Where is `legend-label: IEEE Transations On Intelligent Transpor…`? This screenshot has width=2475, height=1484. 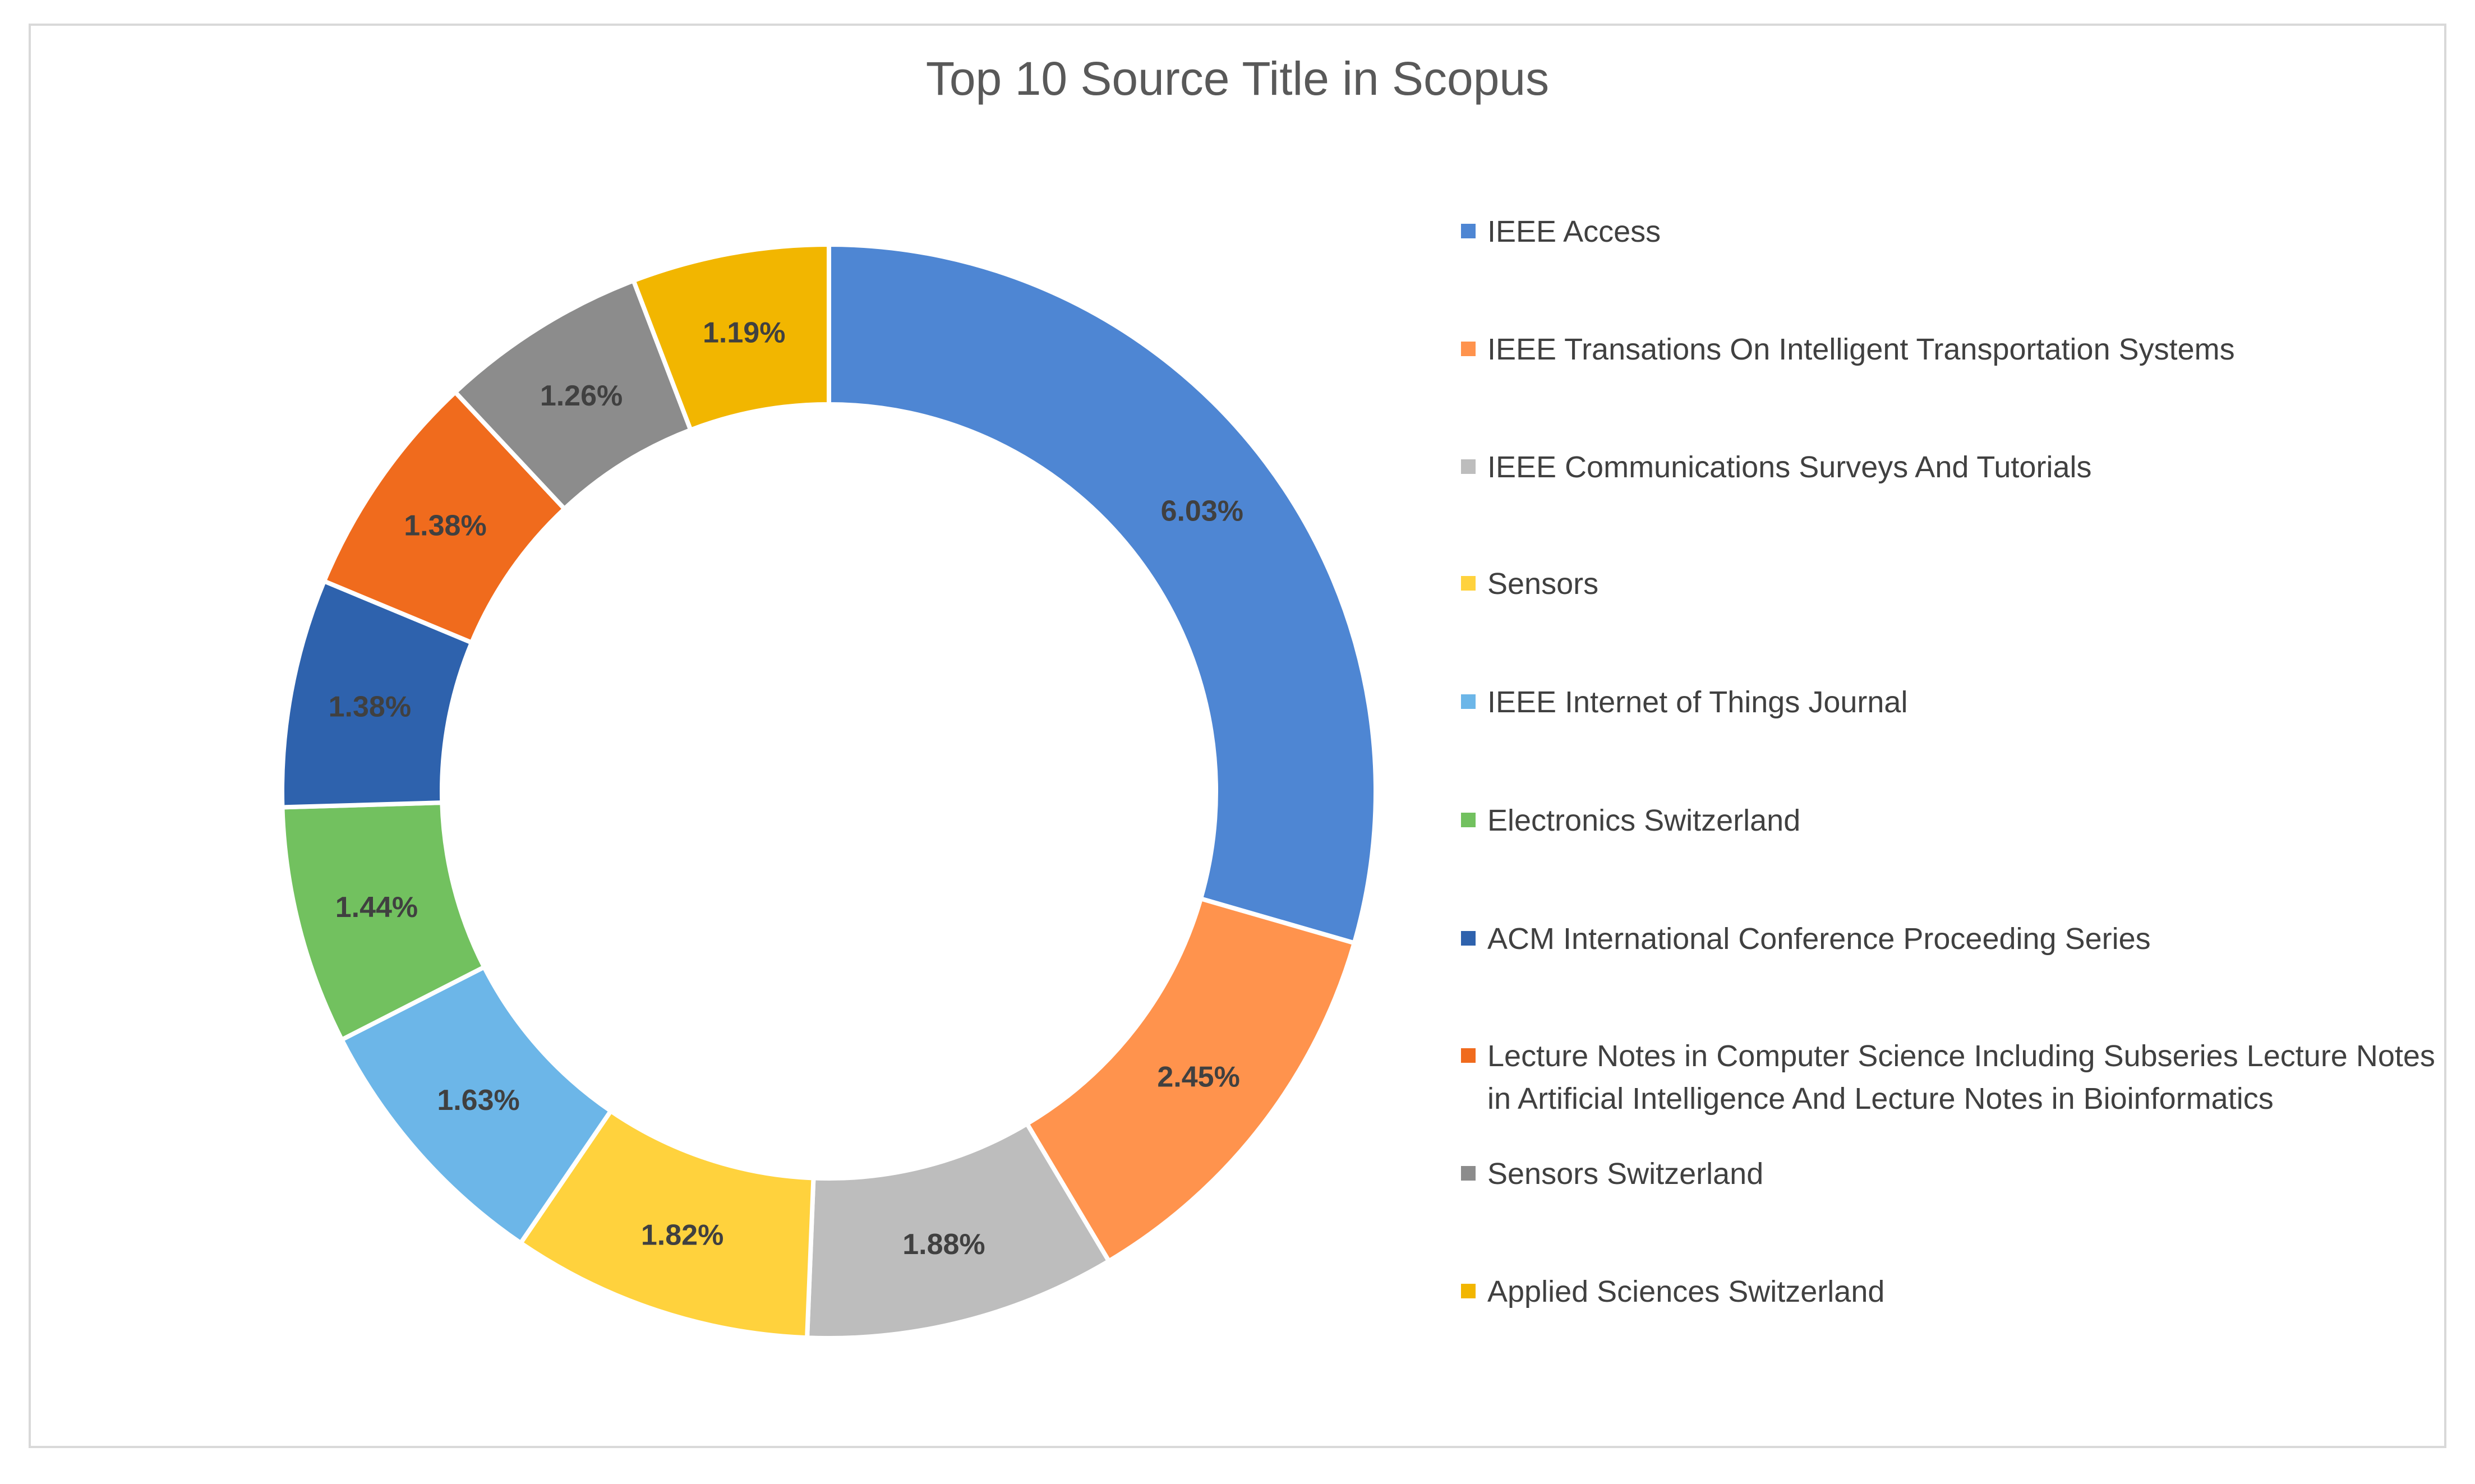 legend-label: IEEE Transations On Intelligent Transpor… is located at coordinates (1861, 349).